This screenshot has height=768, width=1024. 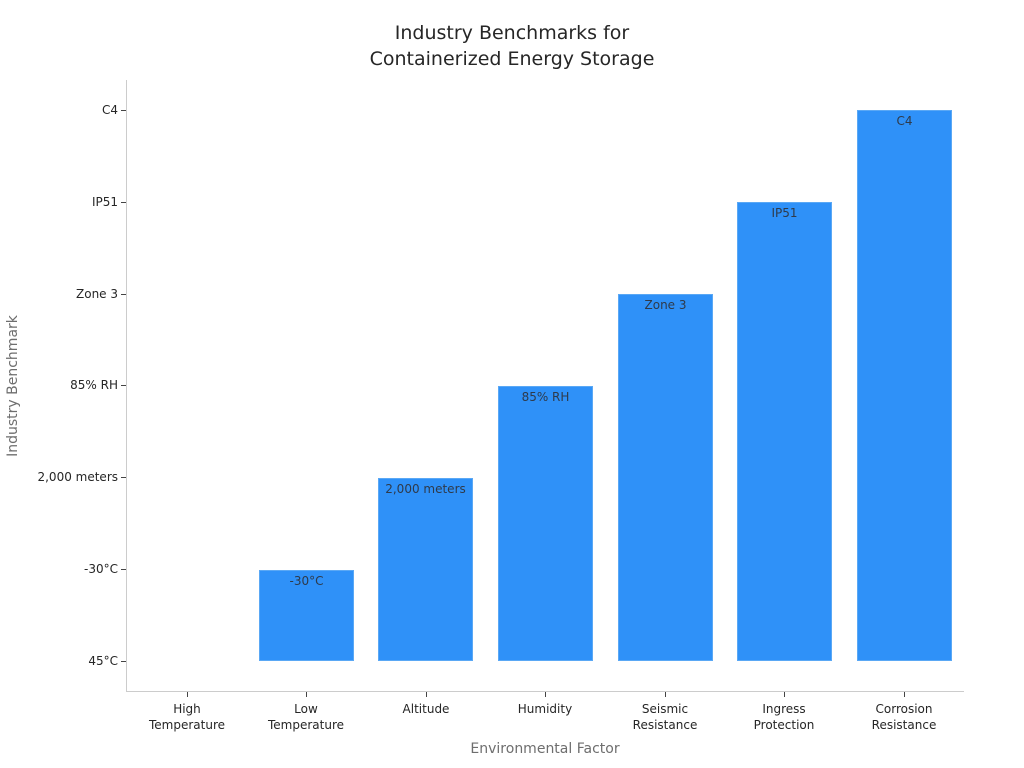 What do you see at coordinates (545, 704) in the screenshot?
I see `x-tick: Humidity` at bounding box center [545, 704].